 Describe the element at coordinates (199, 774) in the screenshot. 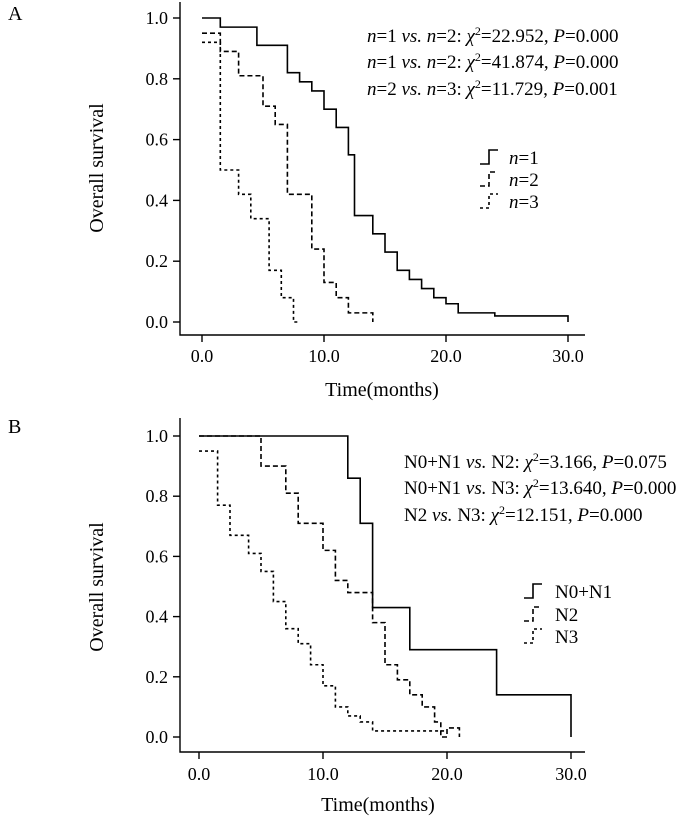

I see `panel-b-x-tick-label: 0.0` at that location.